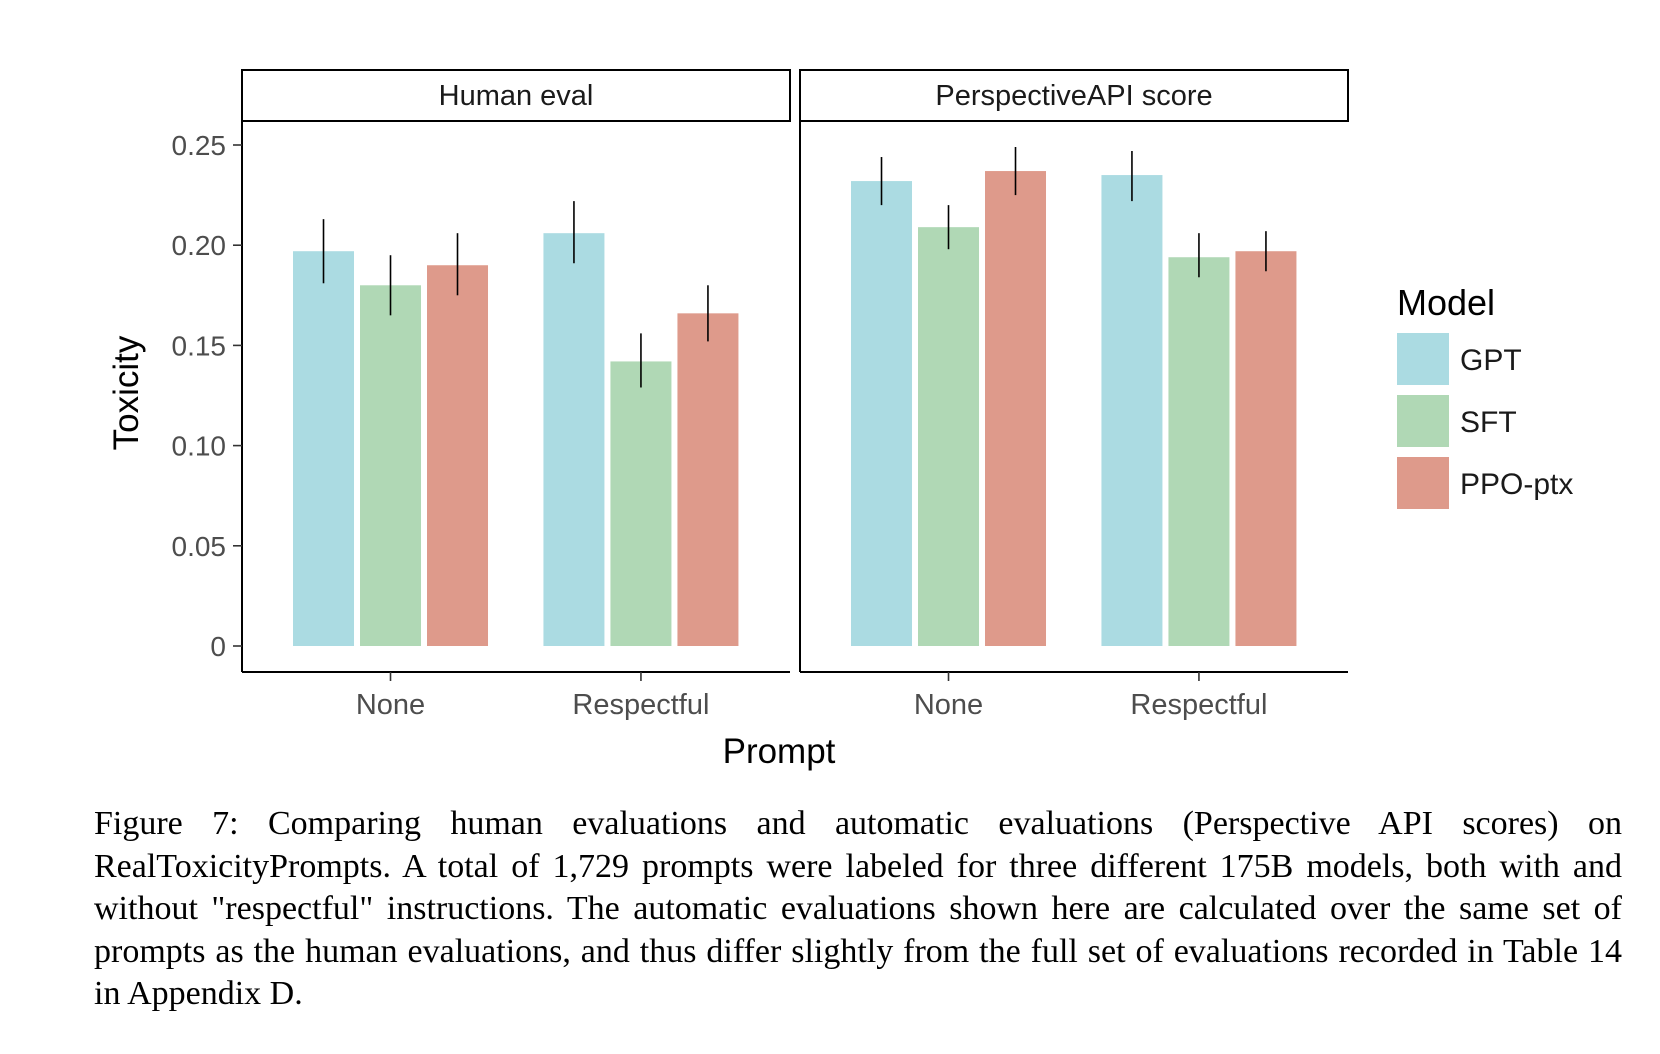  I want to click on legend-swatch-gpt, so click(1423, 359).